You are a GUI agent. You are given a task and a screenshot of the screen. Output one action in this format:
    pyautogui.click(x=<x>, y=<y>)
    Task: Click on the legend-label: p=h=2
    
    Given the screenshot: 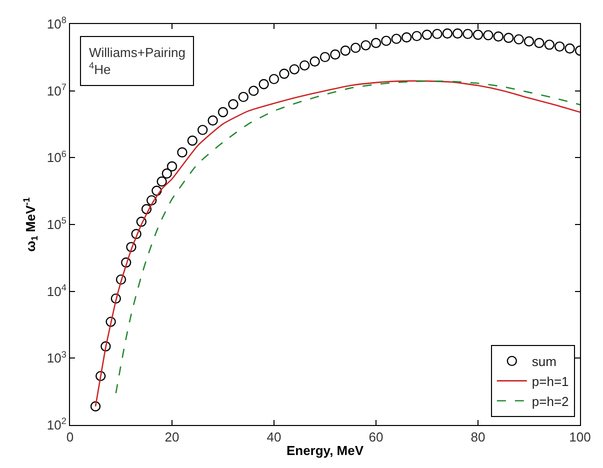 What is the action you would take?
    pyautogui.click(x=550, y=401)
    